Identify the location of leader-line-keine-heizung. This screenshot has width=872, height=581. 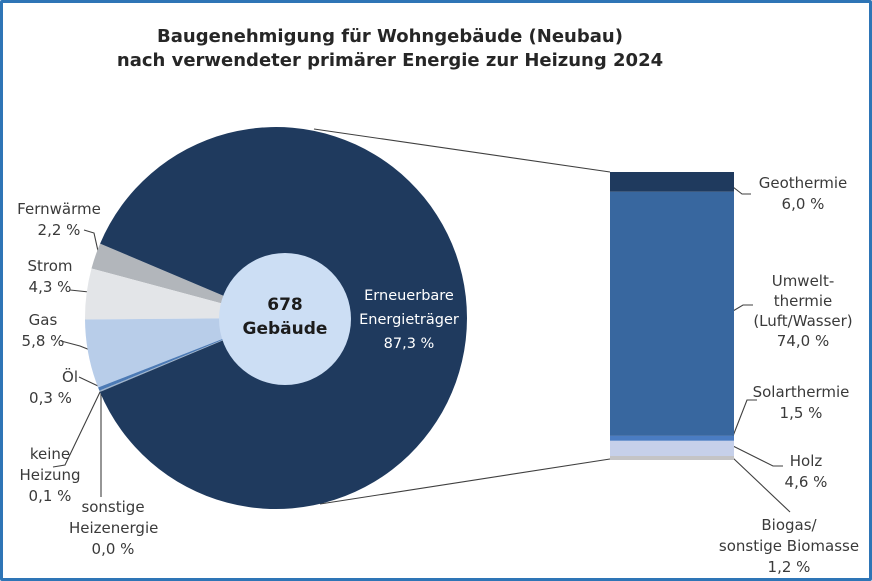
(77, 428).